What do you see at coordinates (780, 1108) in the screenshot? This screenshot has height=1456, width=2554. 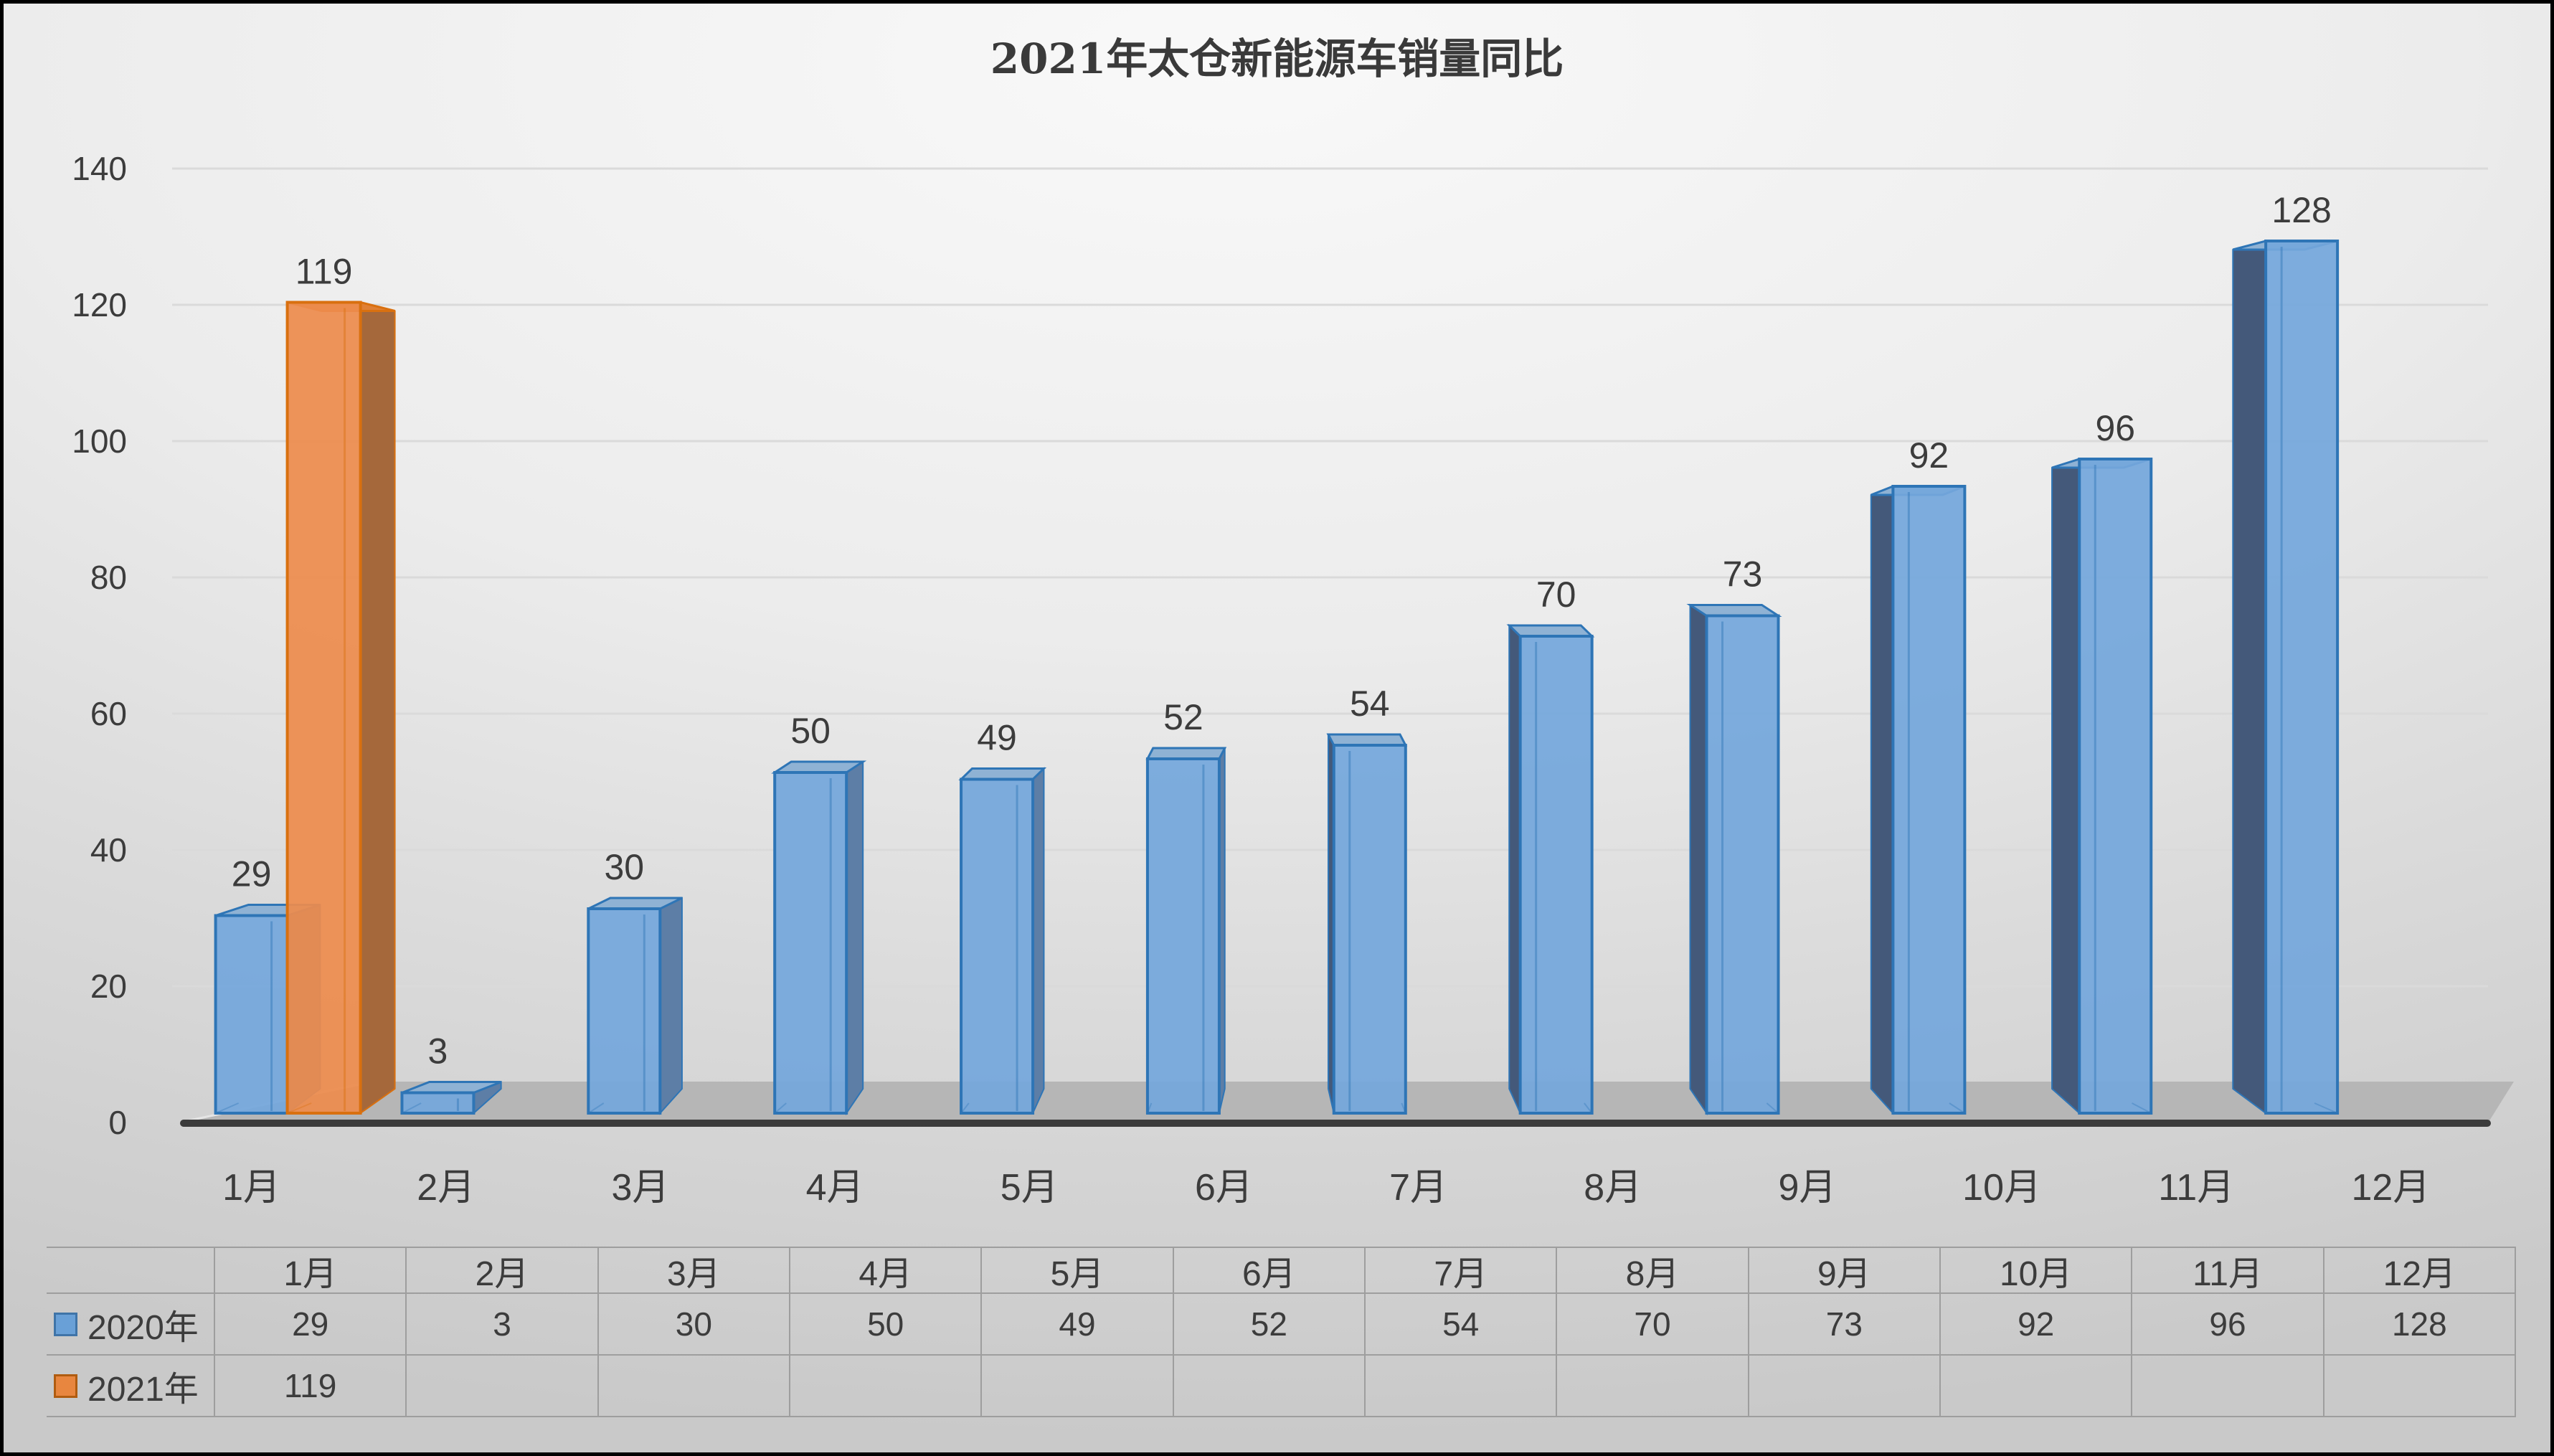 I see `bar-2020-4月-inner-bottom` at bounding box center [780, 1108].